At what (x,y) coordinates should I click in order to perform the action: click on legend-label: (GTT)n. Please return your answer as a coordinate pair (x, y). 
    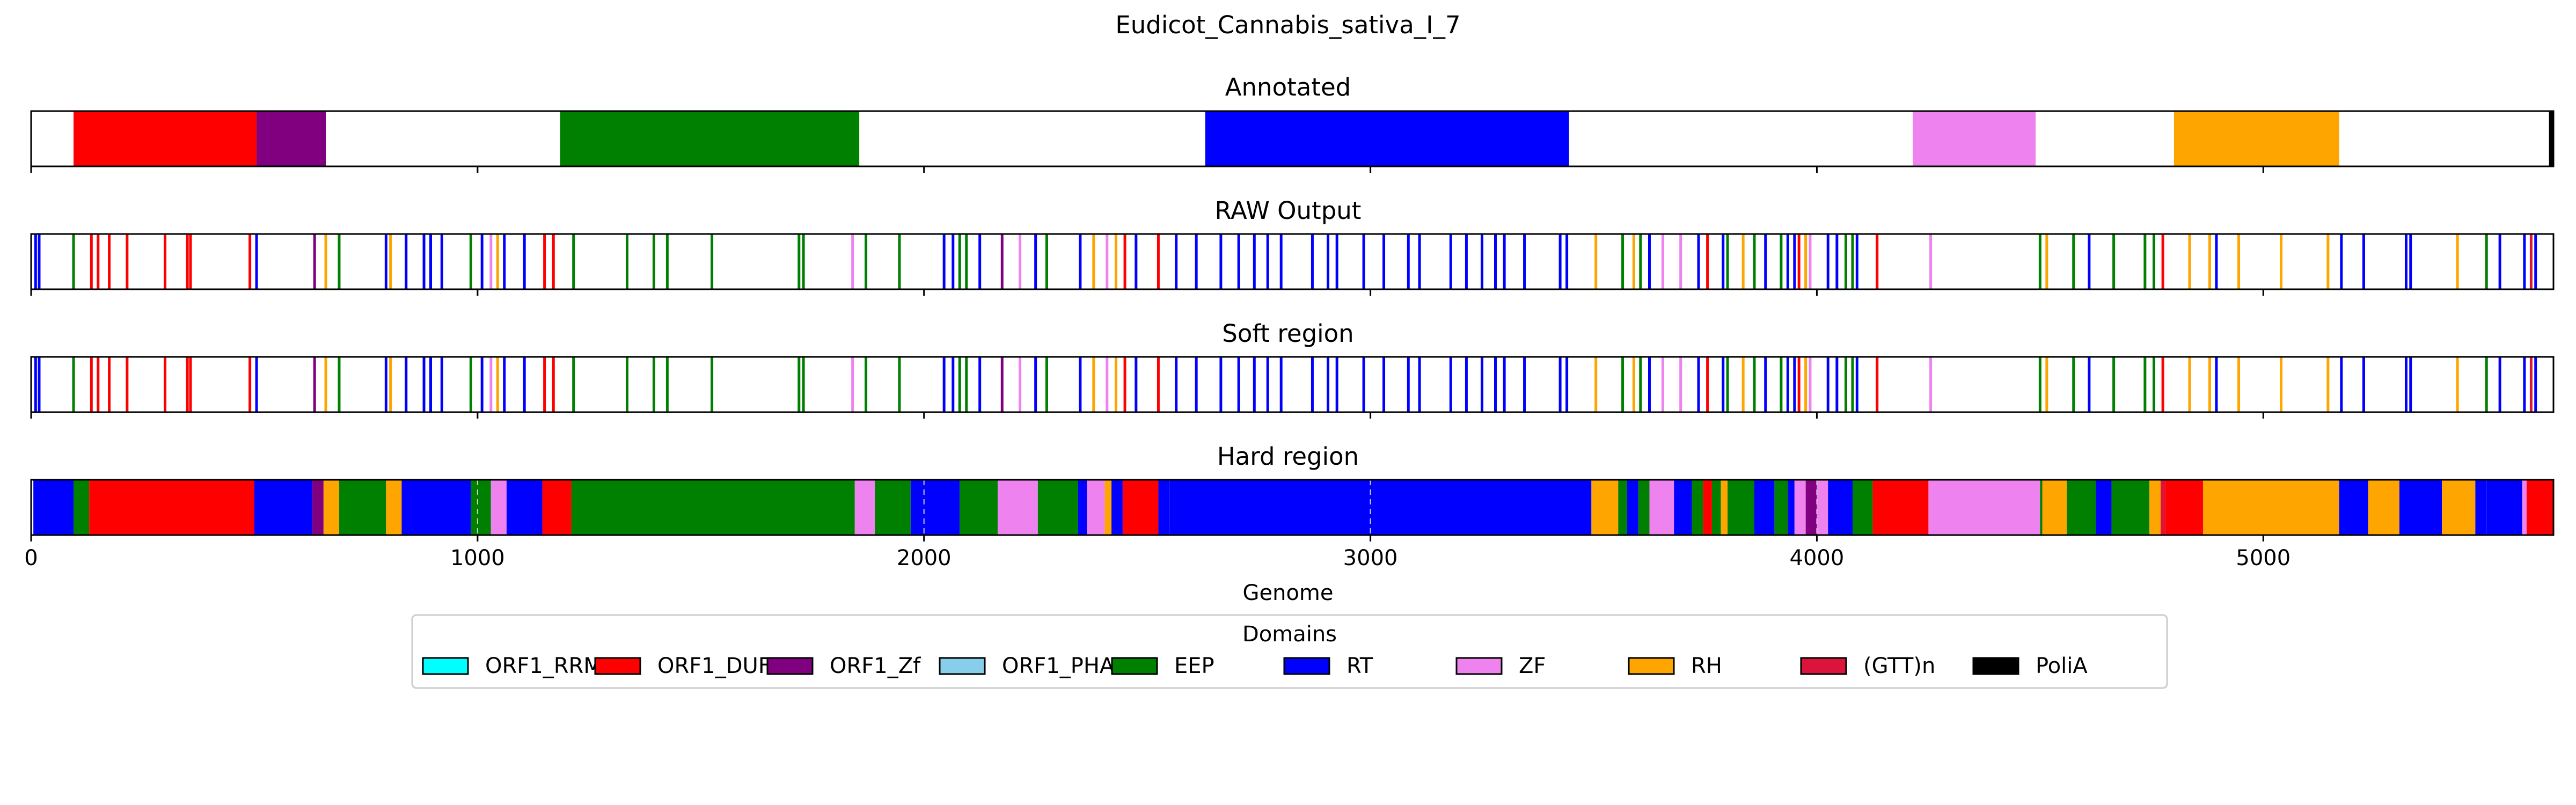
    Looking at the image, I should click on (1899, 666).